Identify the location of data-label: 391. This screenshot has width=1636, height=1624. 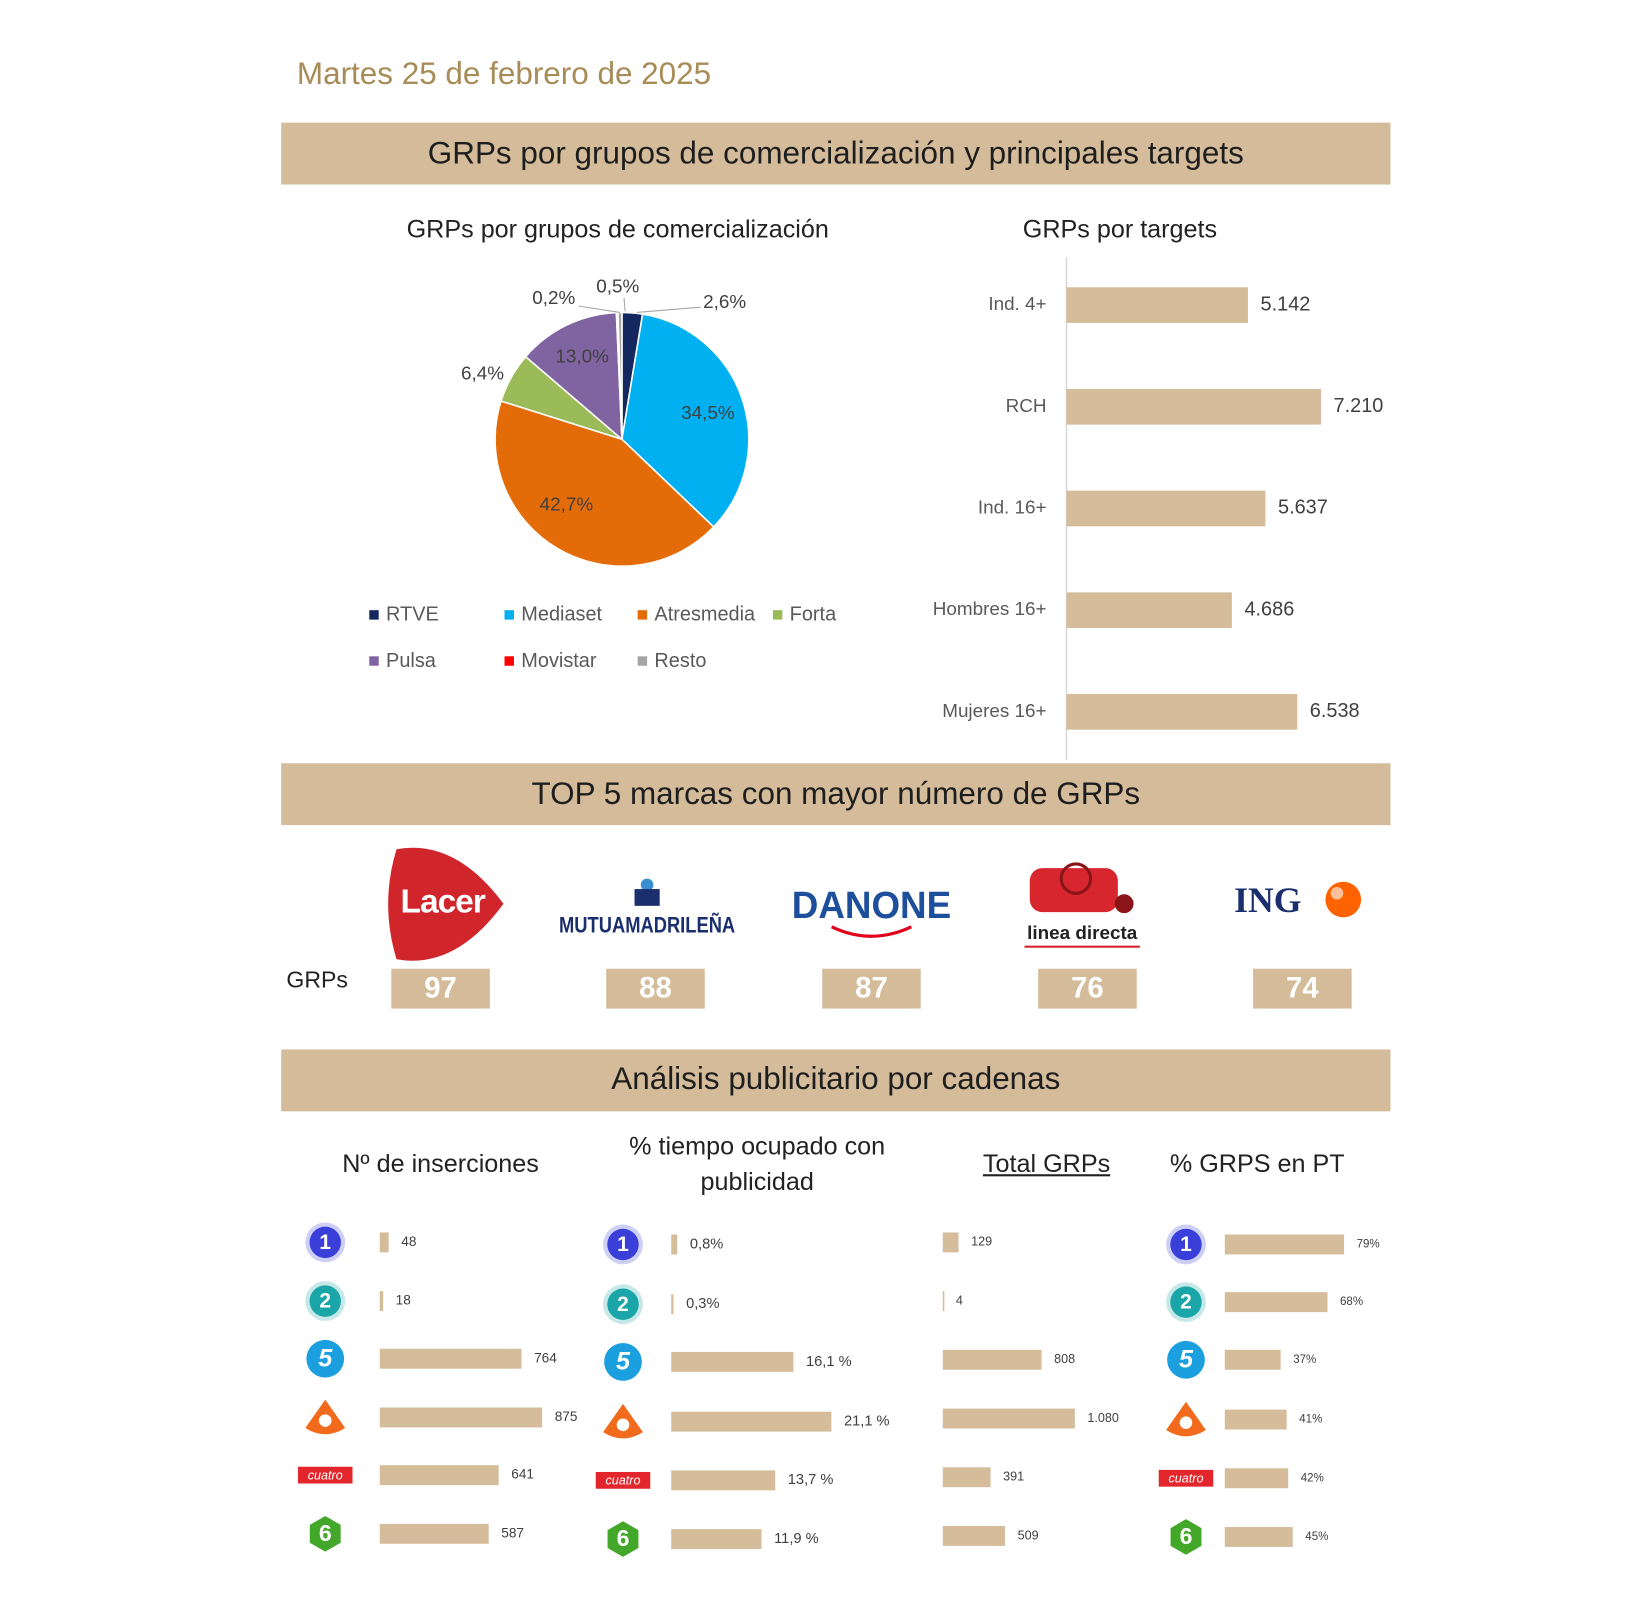
(1013, 1477).